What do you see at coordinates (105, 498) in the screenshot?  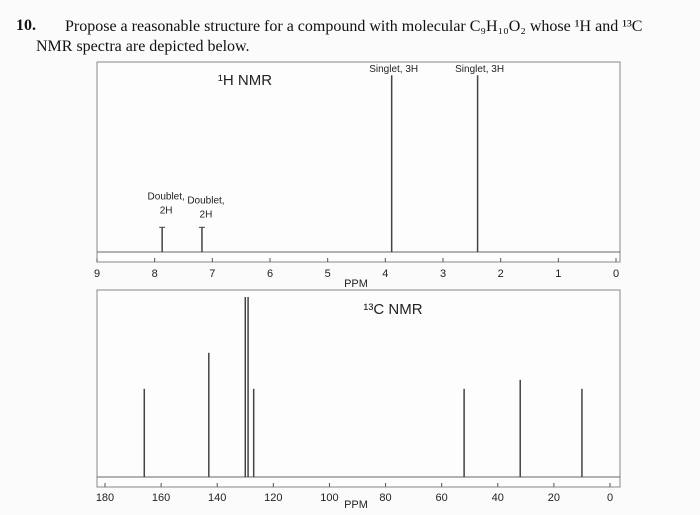 I see `x-tick-label: 180` at bounding box center [105, 498].